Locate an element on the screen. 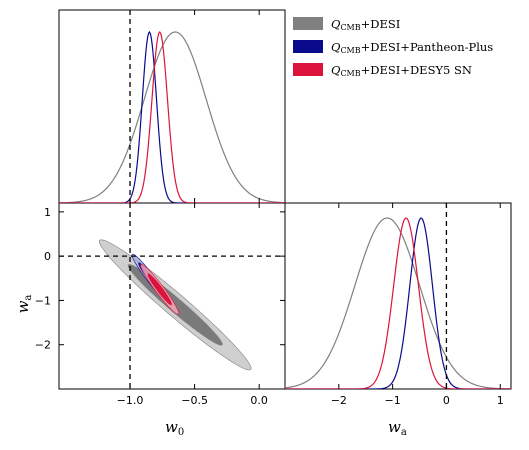  wa-tick-label-bottom: 1 is located at coordinates (500, 400).